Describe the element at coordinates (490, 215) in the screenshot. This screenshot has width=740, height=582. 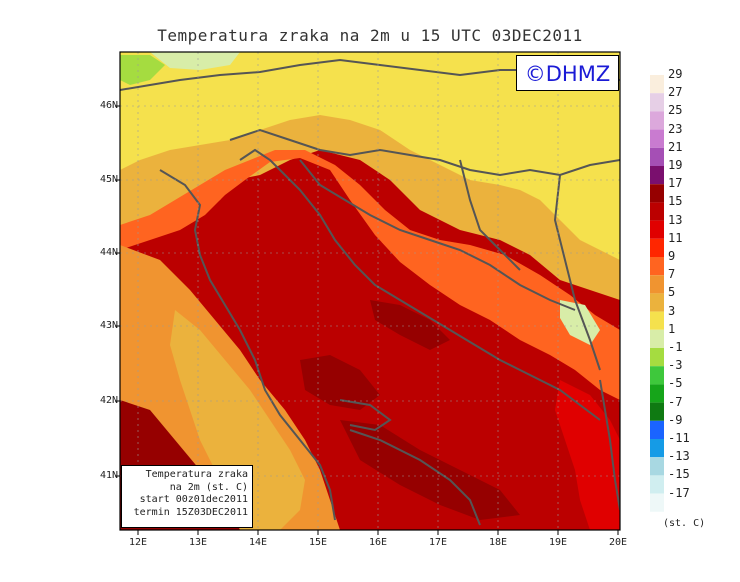
I see `border-inner` at that location.